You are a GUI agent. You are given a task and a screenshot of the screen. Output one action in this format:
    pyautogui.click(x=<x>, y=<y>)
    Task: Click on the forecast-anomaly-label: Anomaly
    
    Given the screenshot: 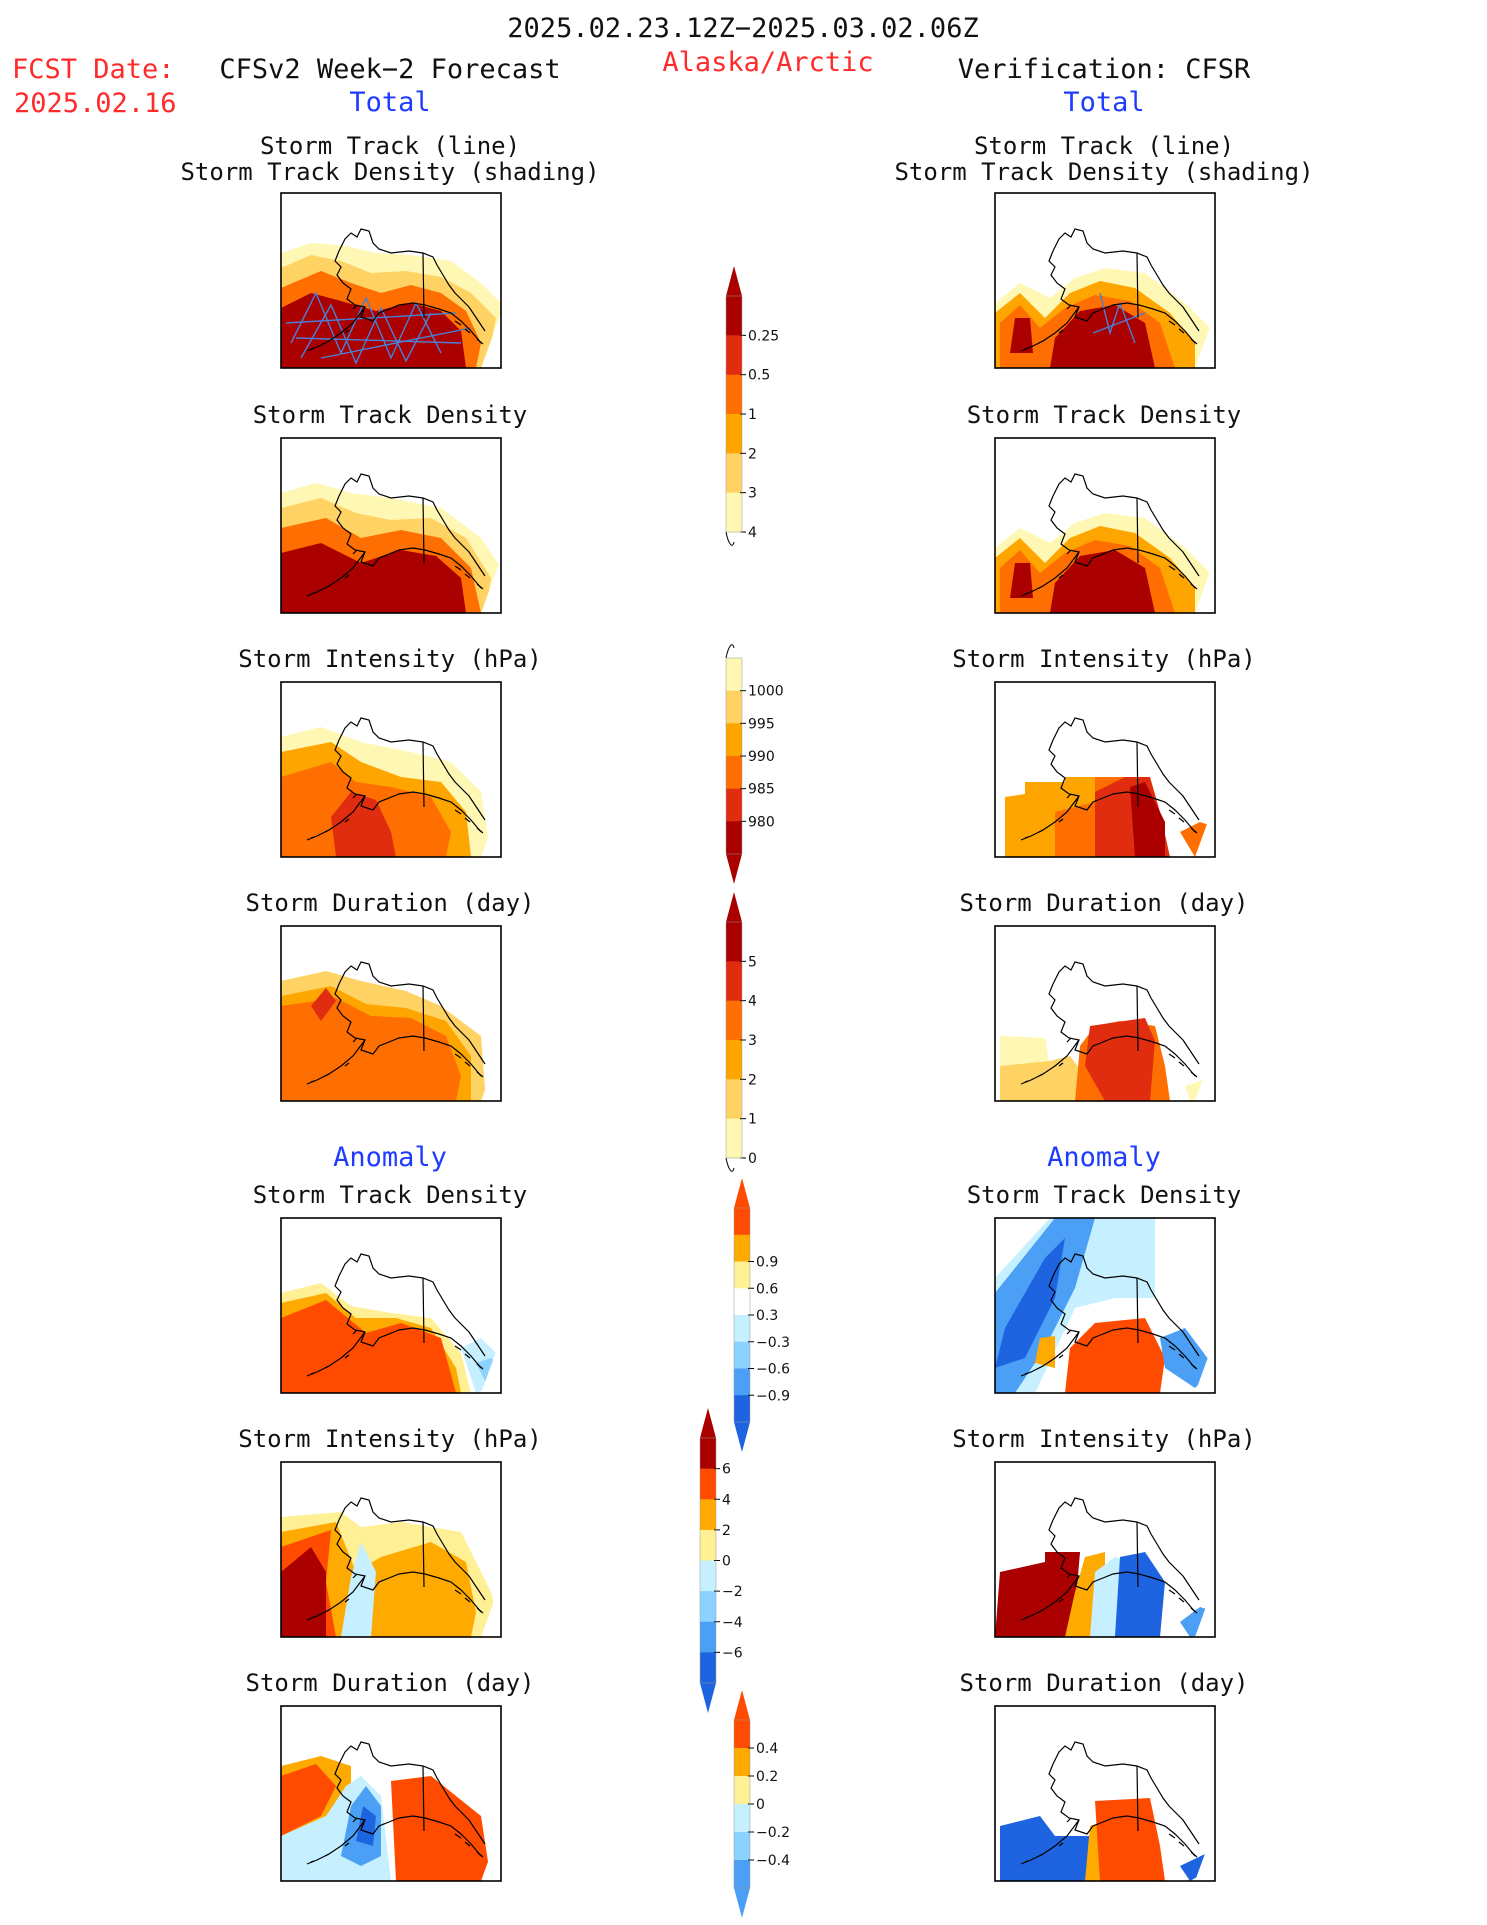 What is the action you would take?
    pyautogui.click(x=390, y=1157)
    